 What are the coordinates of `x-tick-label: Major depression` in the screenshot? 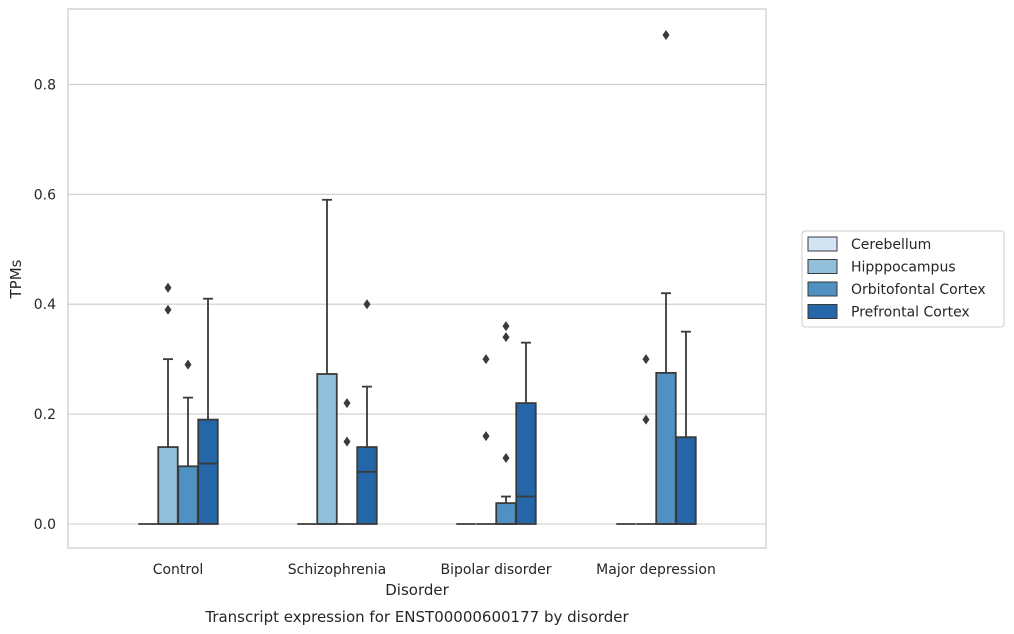 It's located at (656, 570).